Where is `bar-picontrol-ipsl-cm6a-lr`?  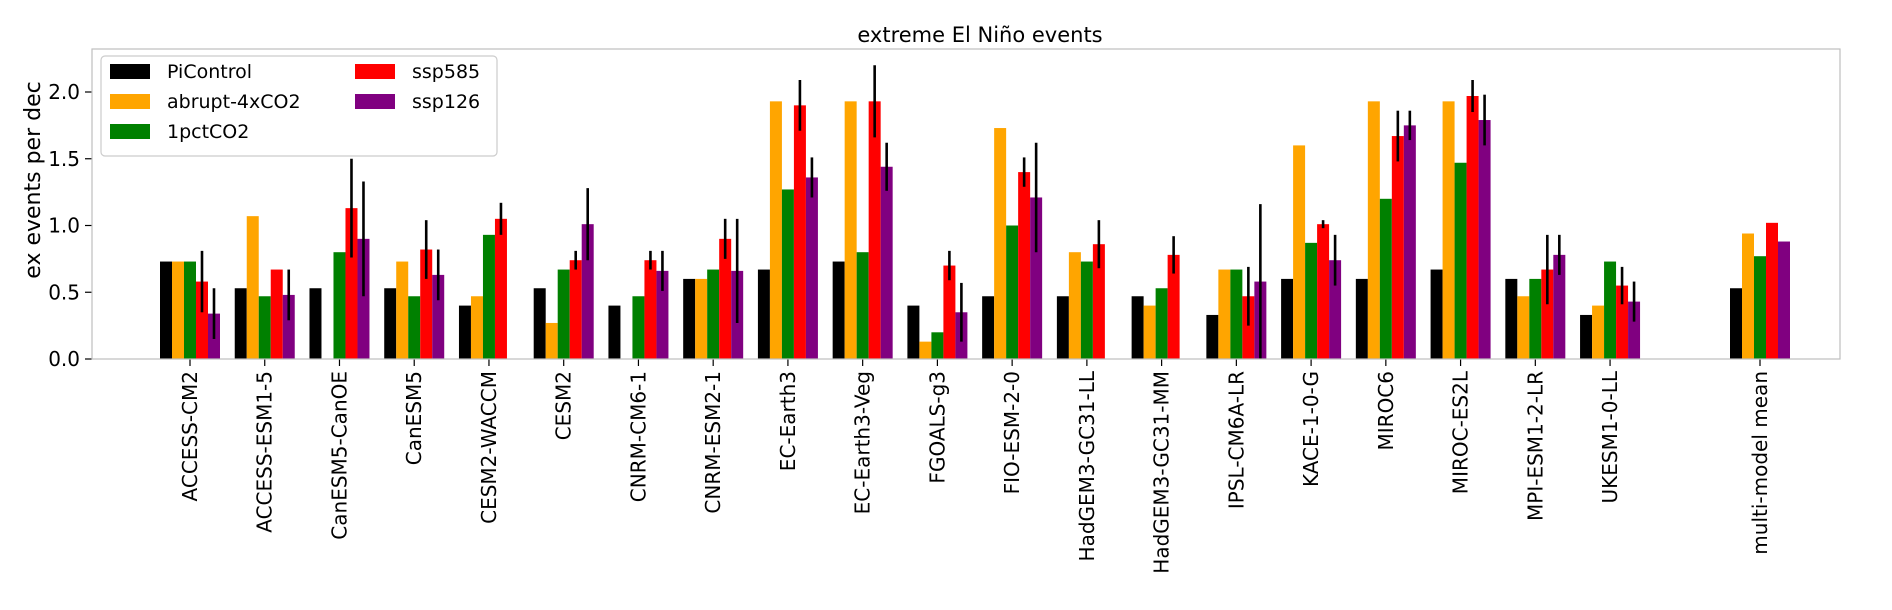 bar-picontrol-ipsl-cm6a-lr is located at coordinates (1212, 336).